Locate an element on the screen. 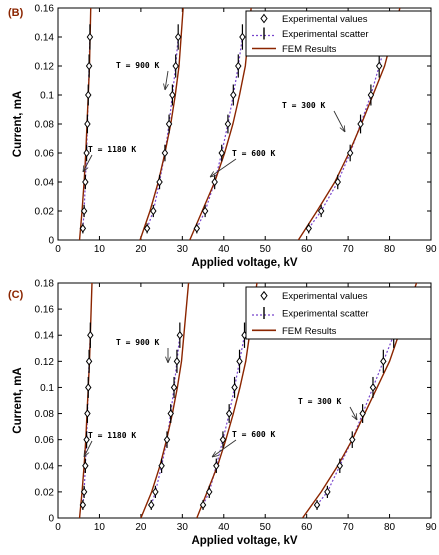 The height and width of the screenshot is (555, 439). x-tick-label: 0 is located at coordinates (58, 249).